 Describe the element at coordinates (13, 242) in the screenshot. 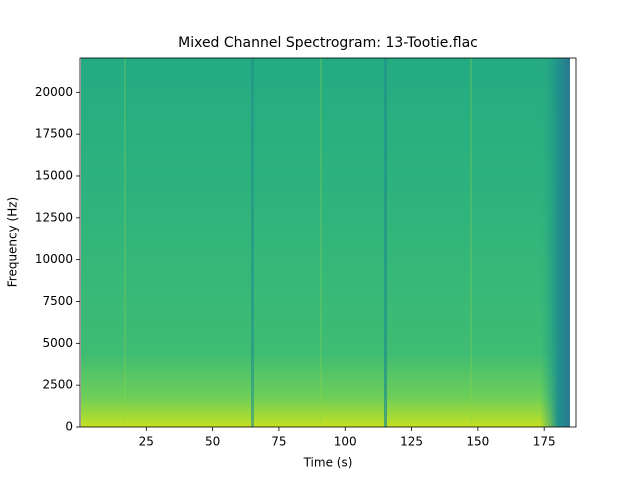

I see `y-axis-label: Frequency (Hz)` at that location.